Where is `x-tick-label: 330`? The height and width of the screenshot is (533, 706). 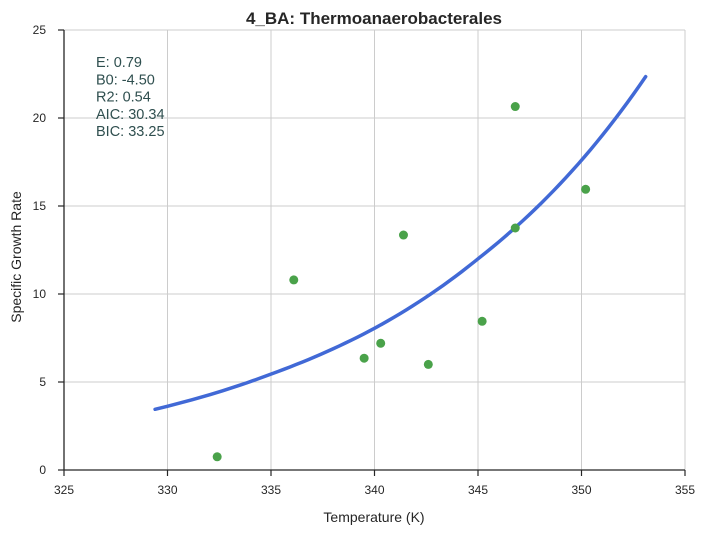 x-tick-label: 330 is located at coordinates (167, 490).